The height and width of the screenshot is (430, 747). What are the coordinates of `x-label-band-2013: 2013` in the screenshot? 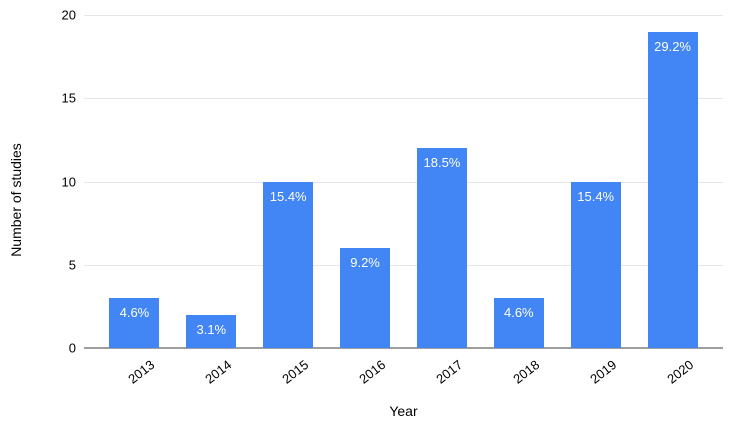 It's located at (134, 375).